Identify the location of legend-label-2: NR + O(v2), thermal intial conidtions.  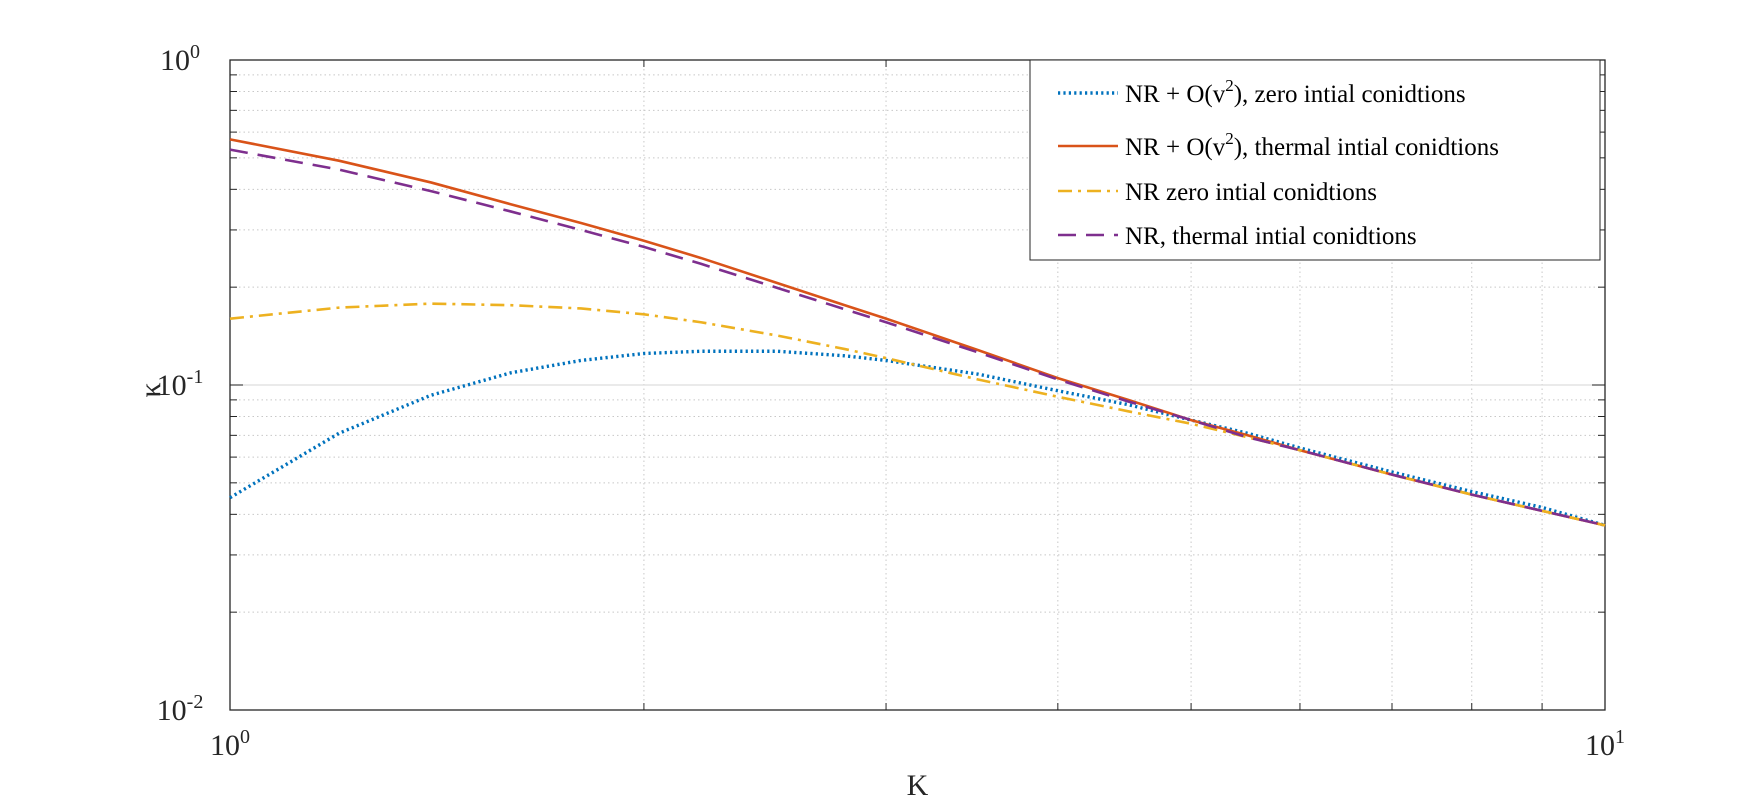
(1312, 145).